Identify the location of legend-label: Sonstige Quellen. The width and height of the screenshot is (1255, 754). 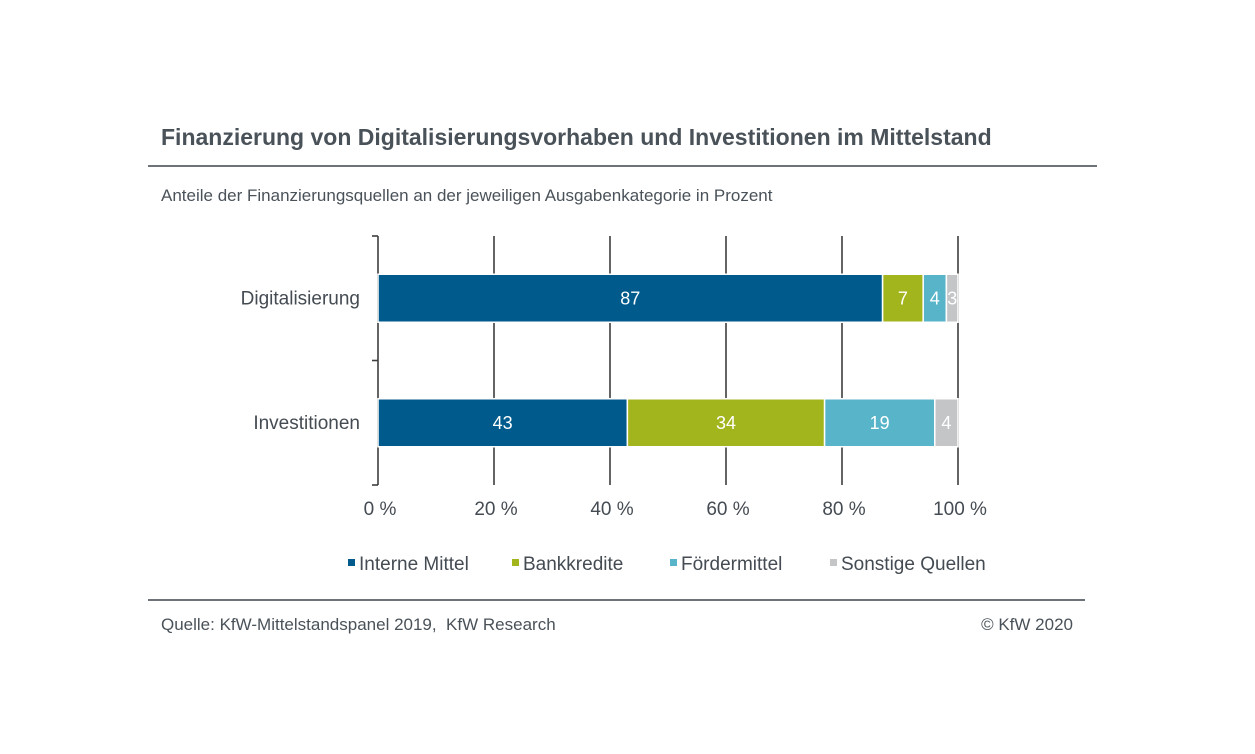
(913, 564).